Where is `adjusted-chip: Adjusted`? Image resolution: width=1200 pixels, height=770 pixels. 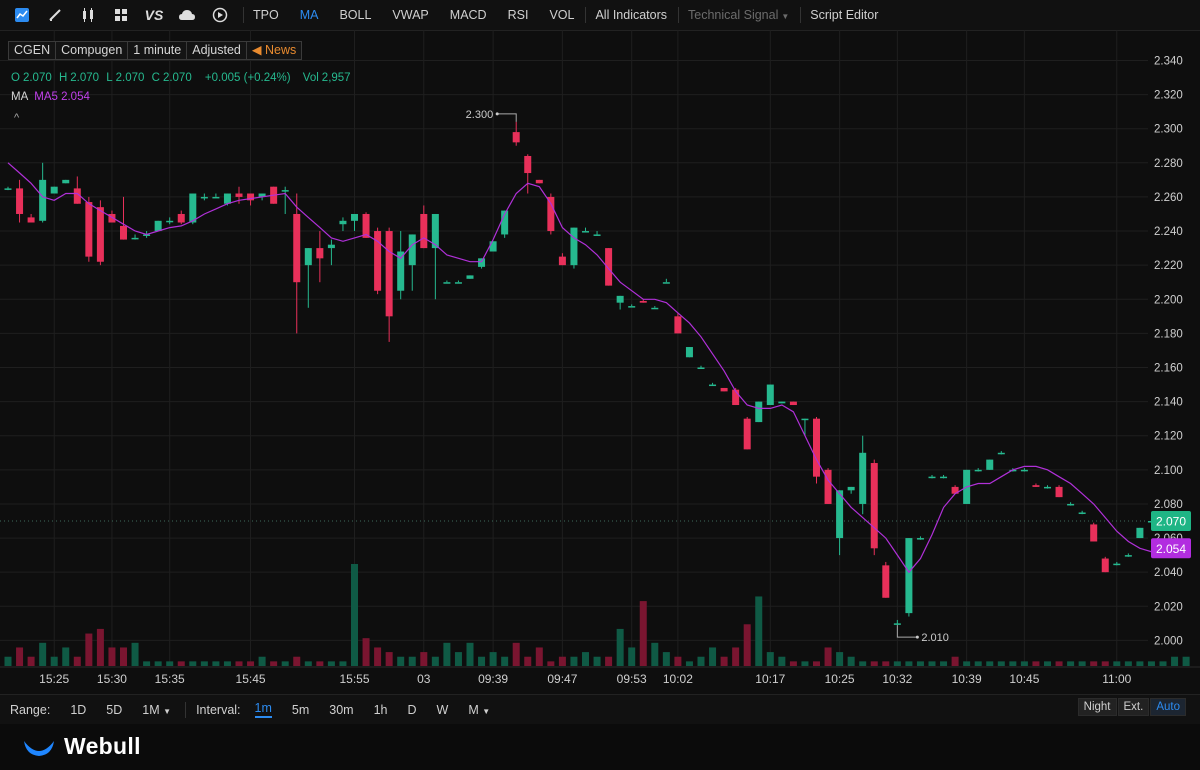
adjusted-chip: Adjusted is located at coordinates (217, 50).